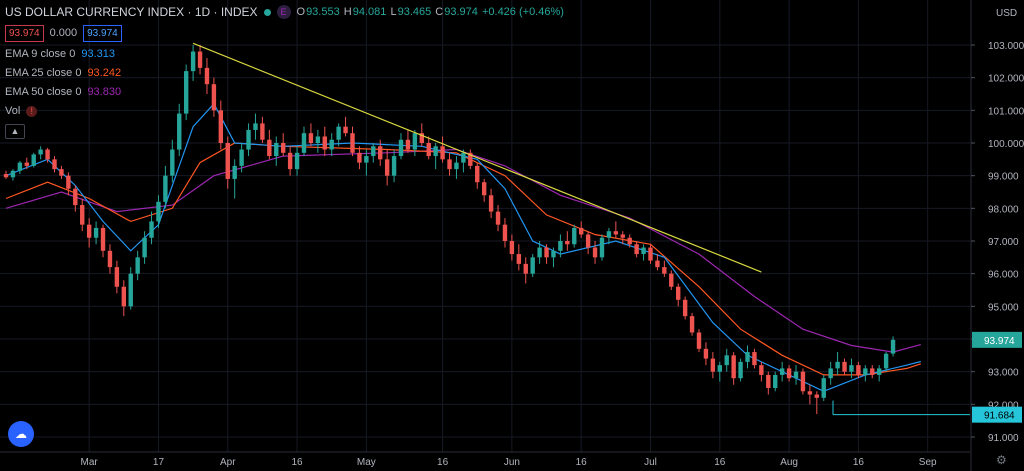 The height and width of the screenshot is (471, 1024). Describe the element at coordinates (267, 12) in the screenshot. I see `market-status-icon` at that location.